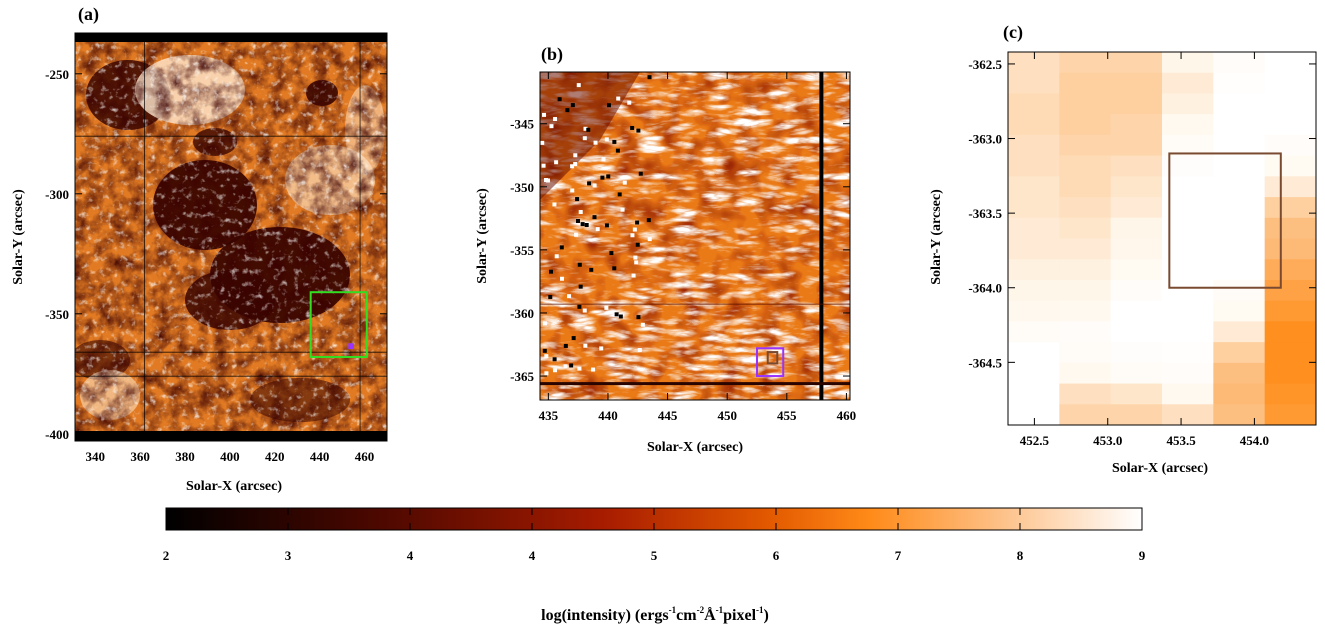 The width and height of the screenshot is (1325, 638). I want to click on panel-b-ytick-label: -355, so click(522, 250).